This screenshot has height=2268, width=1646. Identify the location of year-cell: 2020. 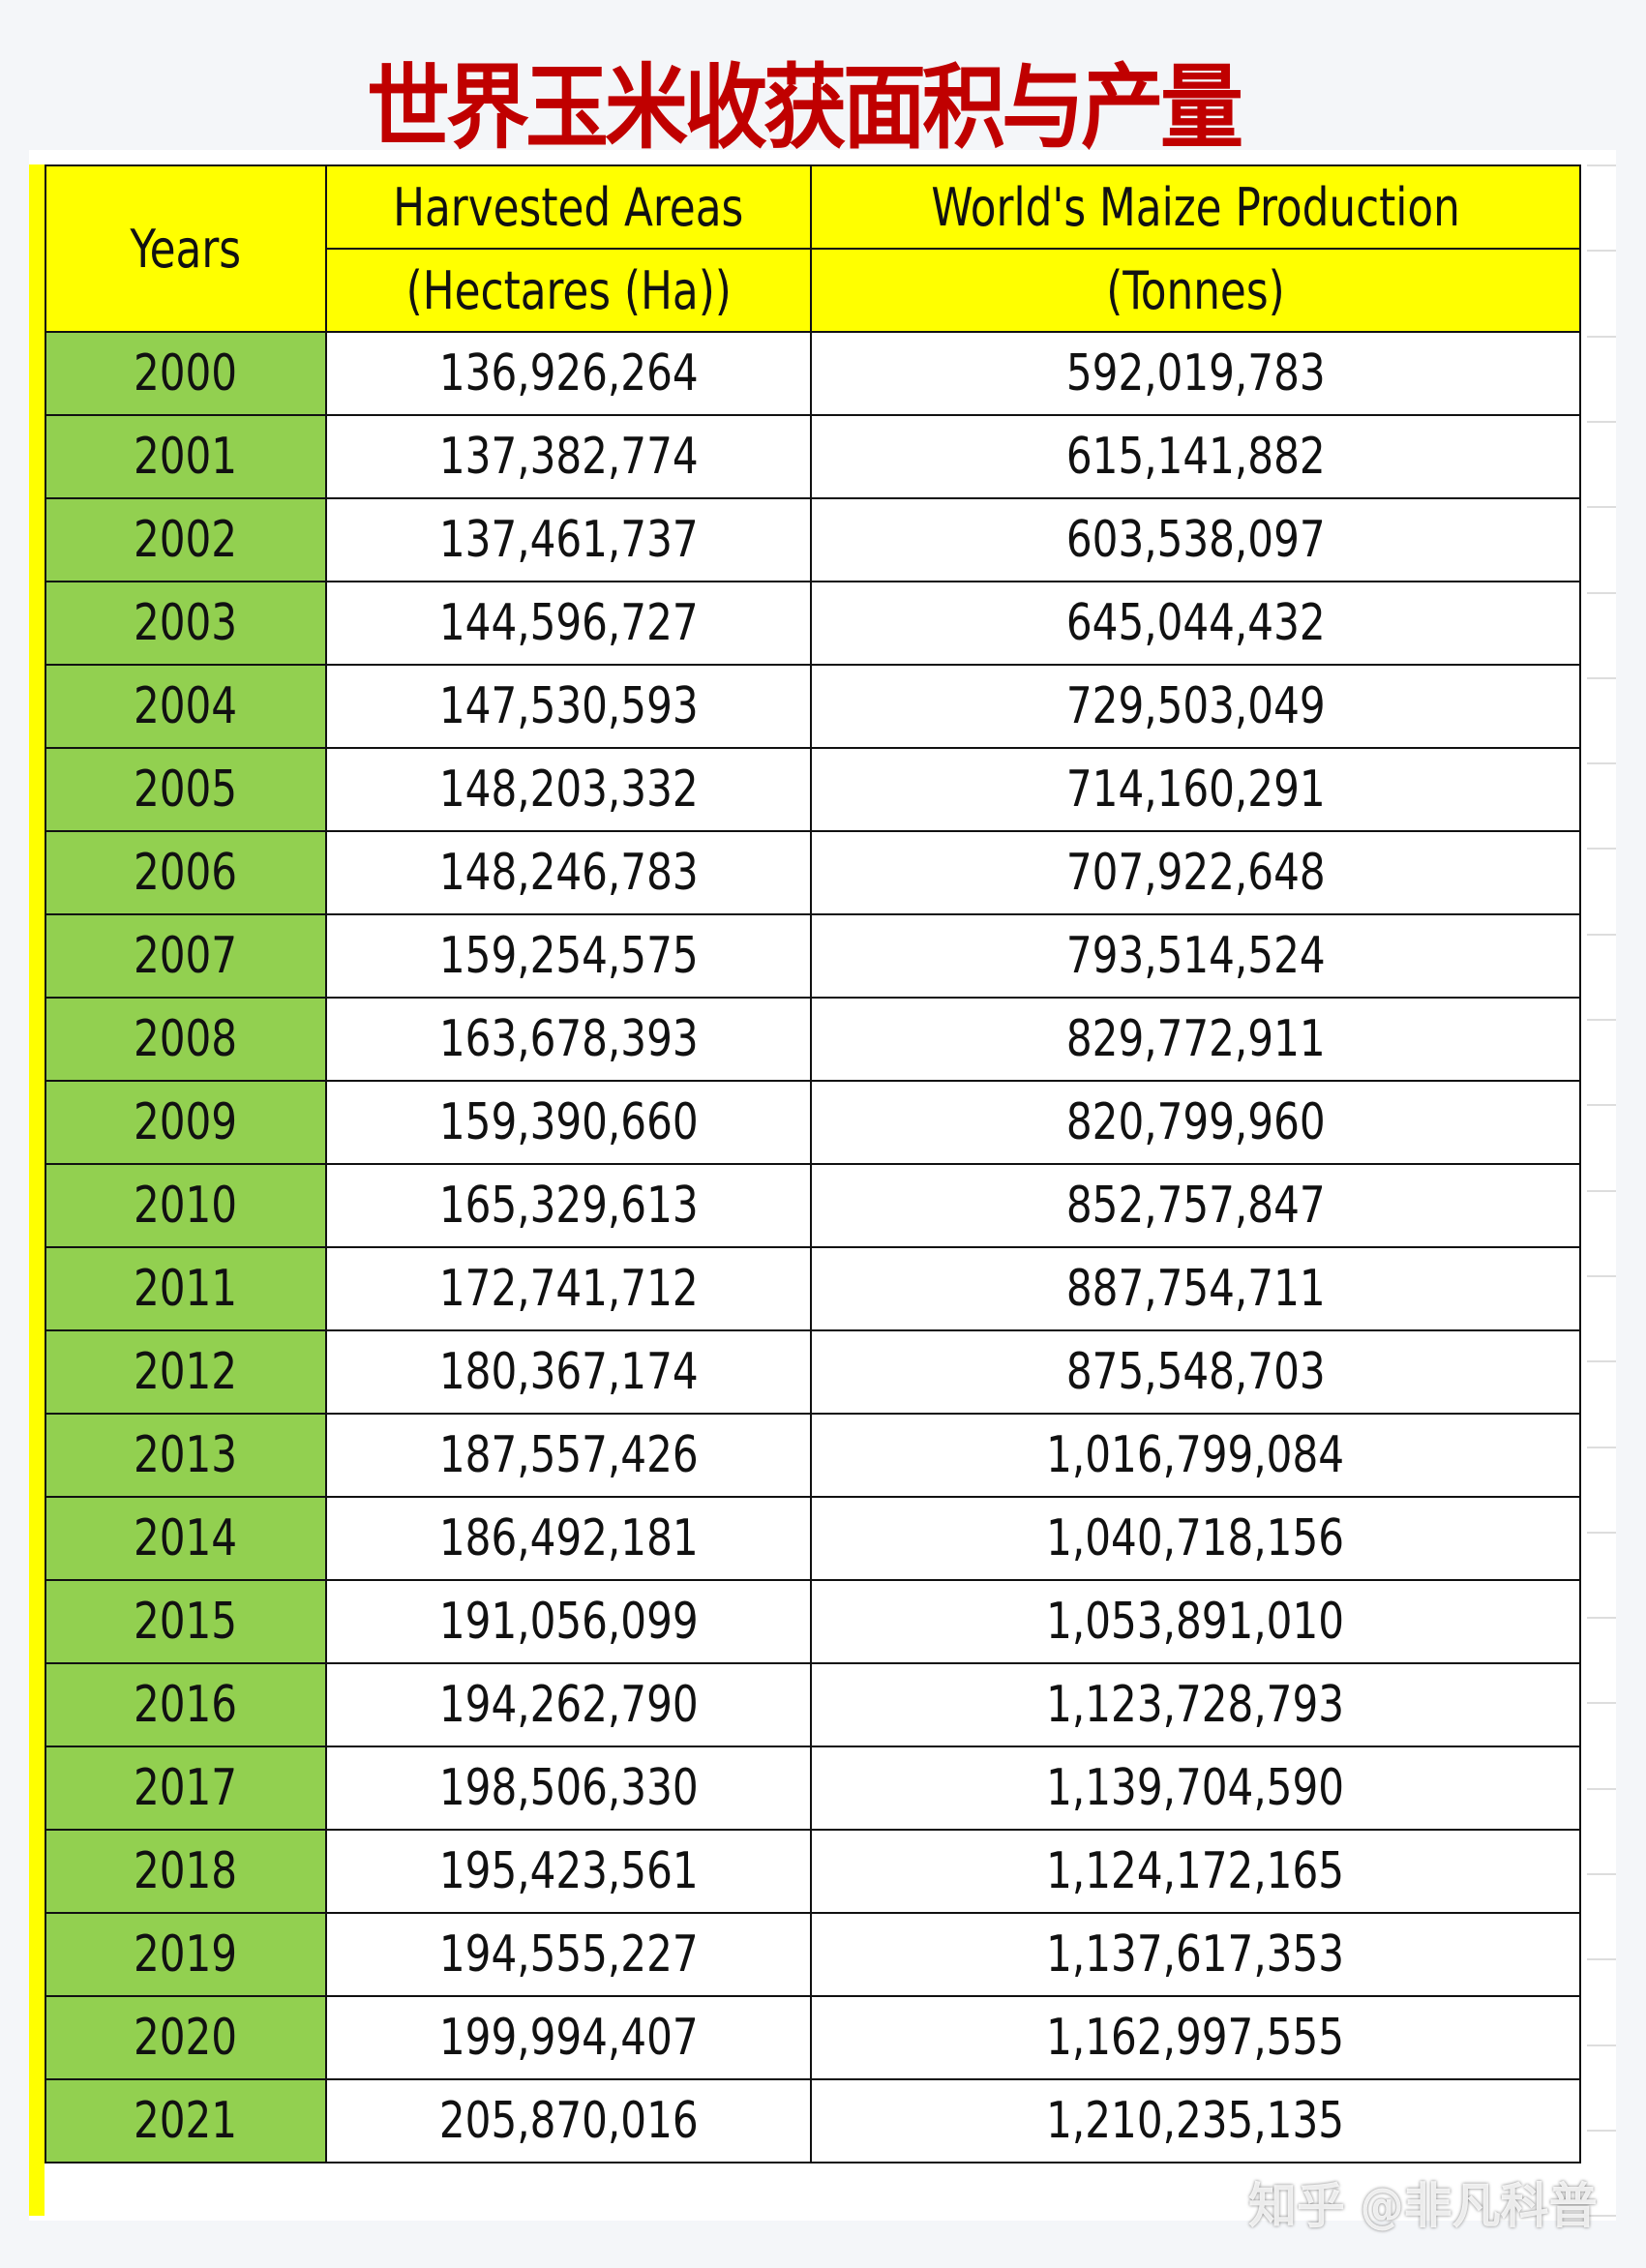
(186, 2038).